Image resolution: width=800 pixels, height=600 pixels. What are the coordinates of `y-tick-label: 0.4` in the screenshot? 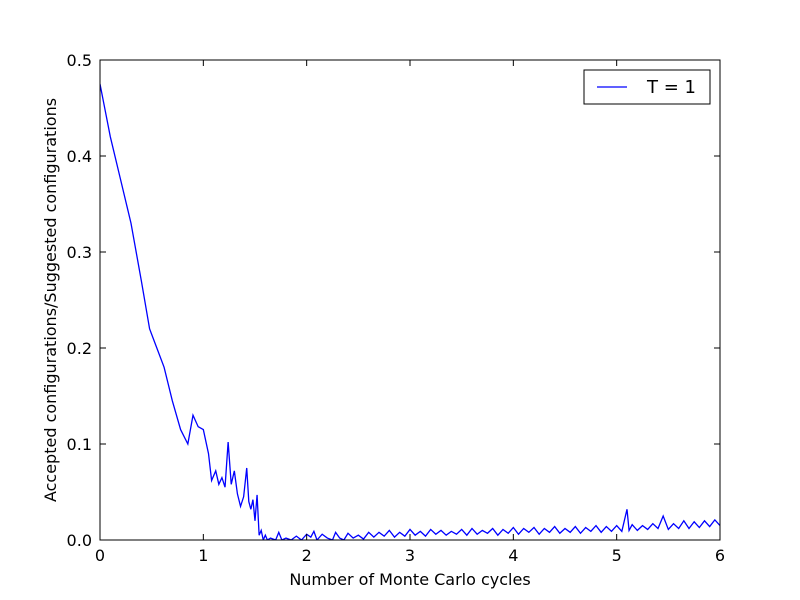 It's located at (79, 156).